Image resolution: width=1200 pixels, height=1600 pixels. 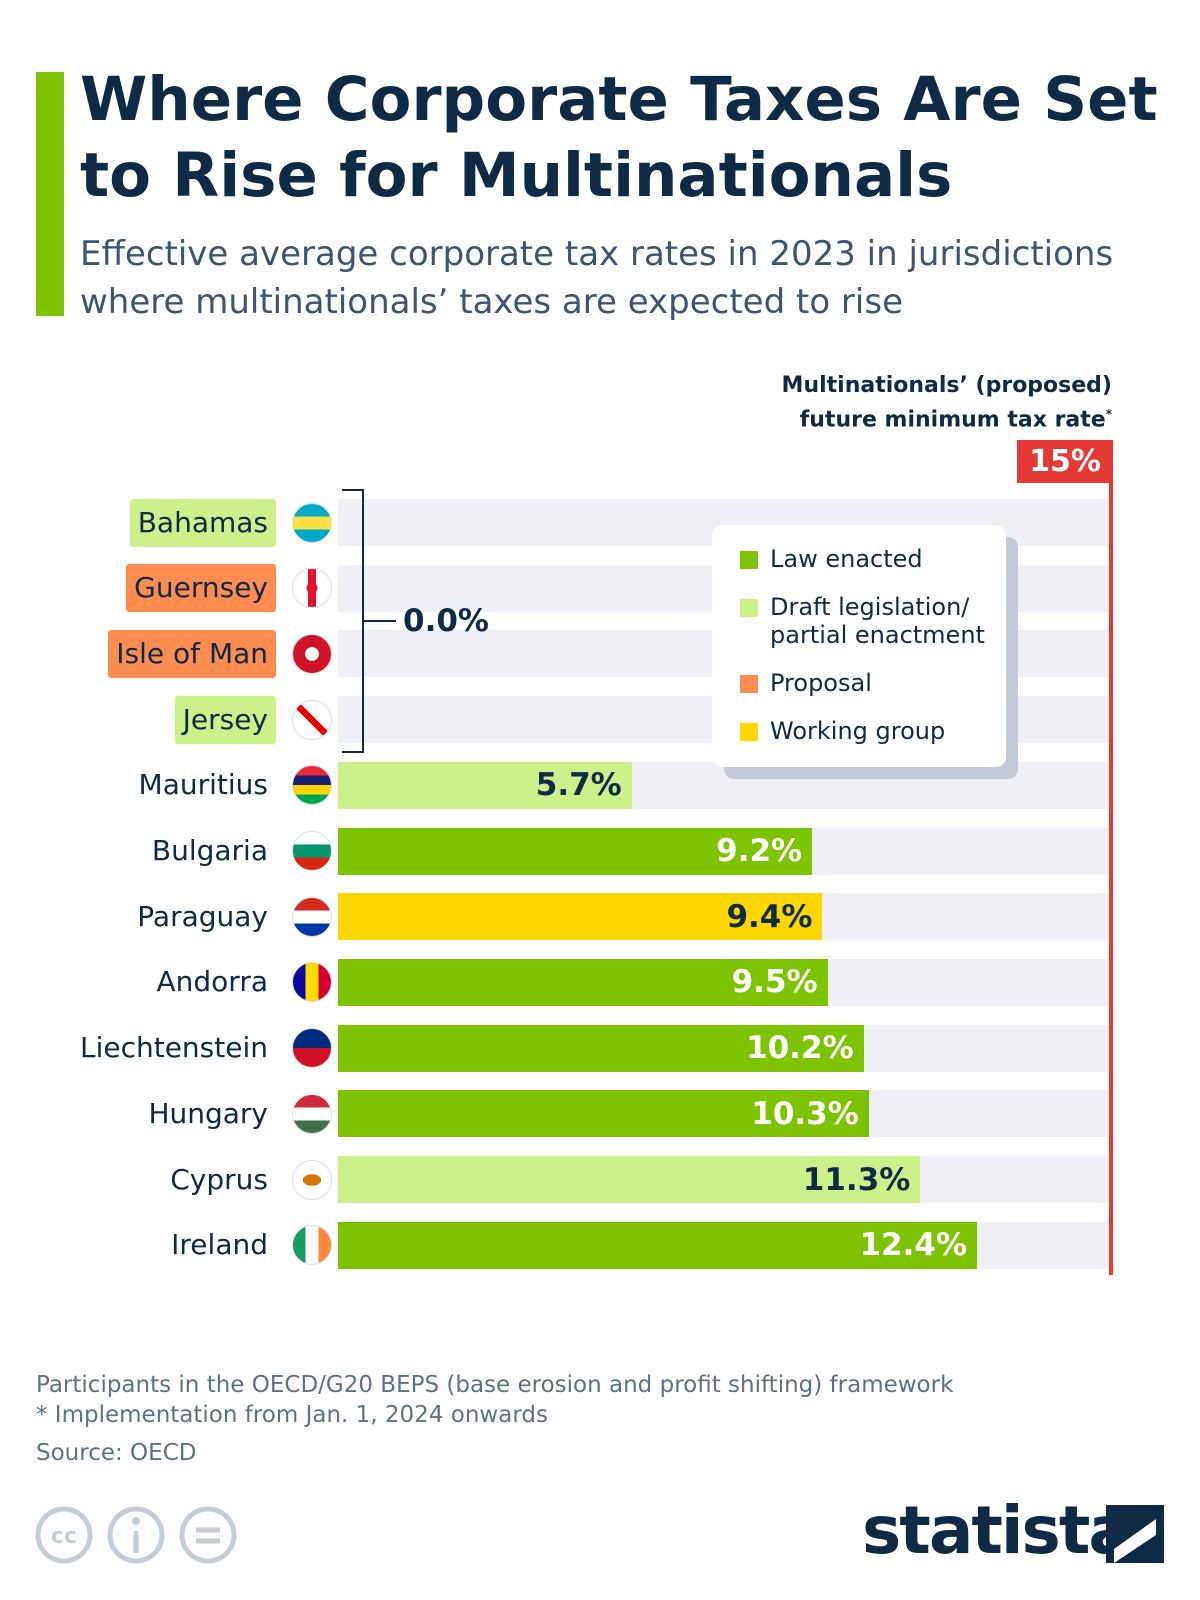 What do you see at coordinates (446, 621) in the screenshot?
I see `zero-group-label: 0.0%` at bounding box center [446, 621].